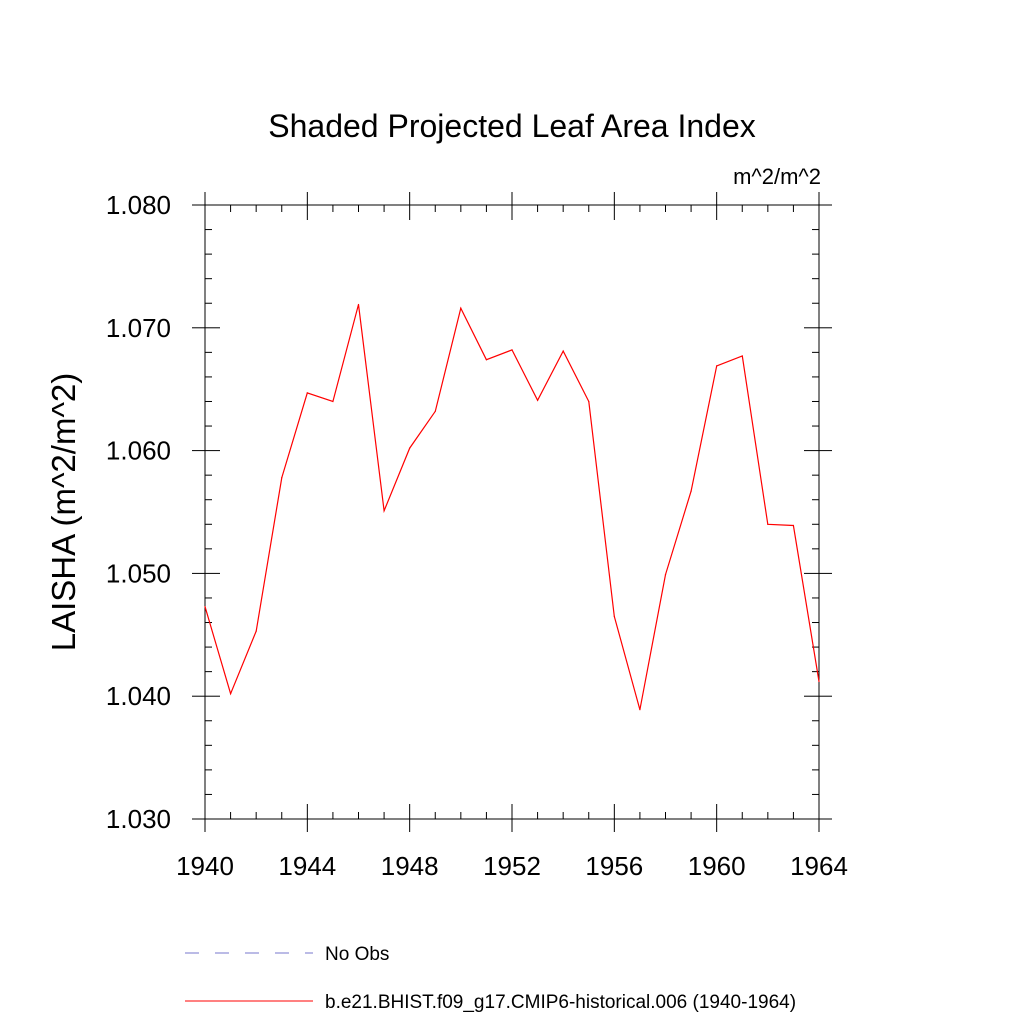 This screenshot has height=1024, width=1024. I want to click on y-tick-label: 1.030, so click(138, 819).